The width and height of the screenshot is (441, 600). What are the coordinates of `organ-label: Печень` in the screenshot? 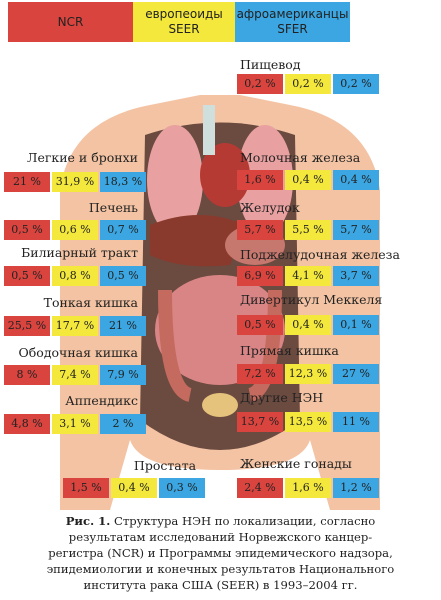 It's located at (113, 207).